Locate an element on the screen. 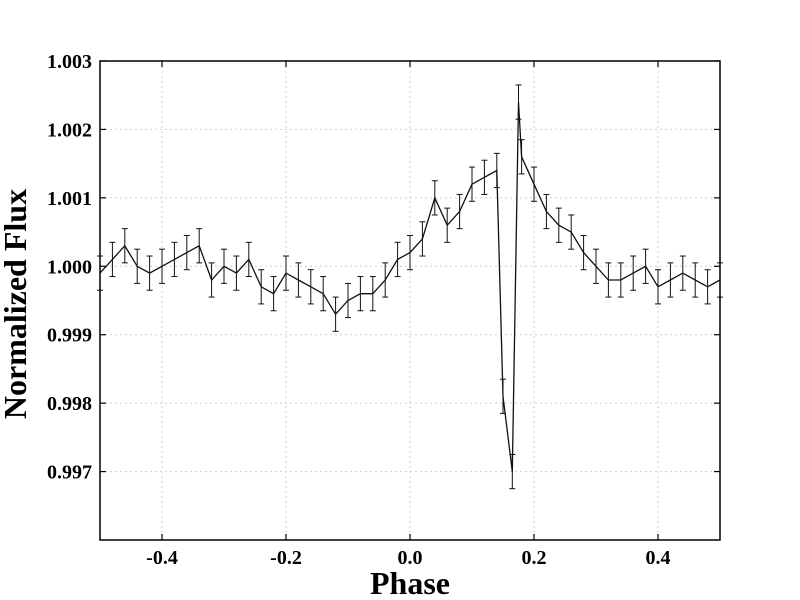 The height and width of the screenshot is (600, 800). y-axis-title: Normalized Flux is located at coordinates (16, 304).